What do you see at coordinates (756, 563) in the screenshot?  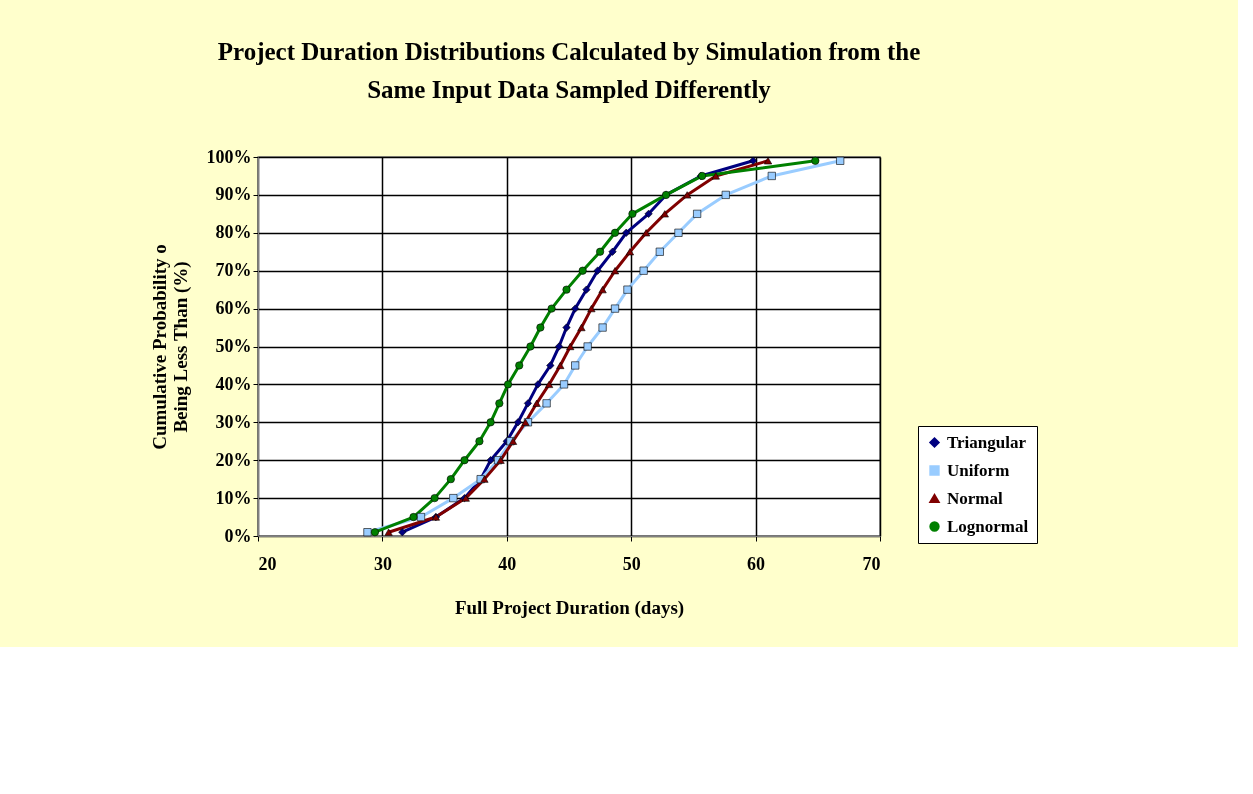 I see `x-tick-label: 60` at bounding box center [756, 563].